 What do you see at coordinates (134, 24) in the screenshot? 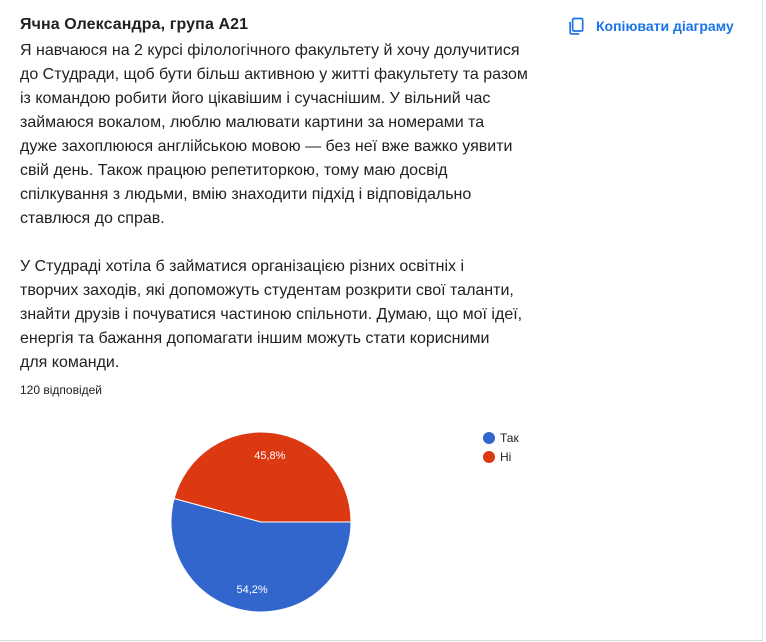
I see `question-title: Ячна Олександра, група А21` at bounding box center [134, 24].